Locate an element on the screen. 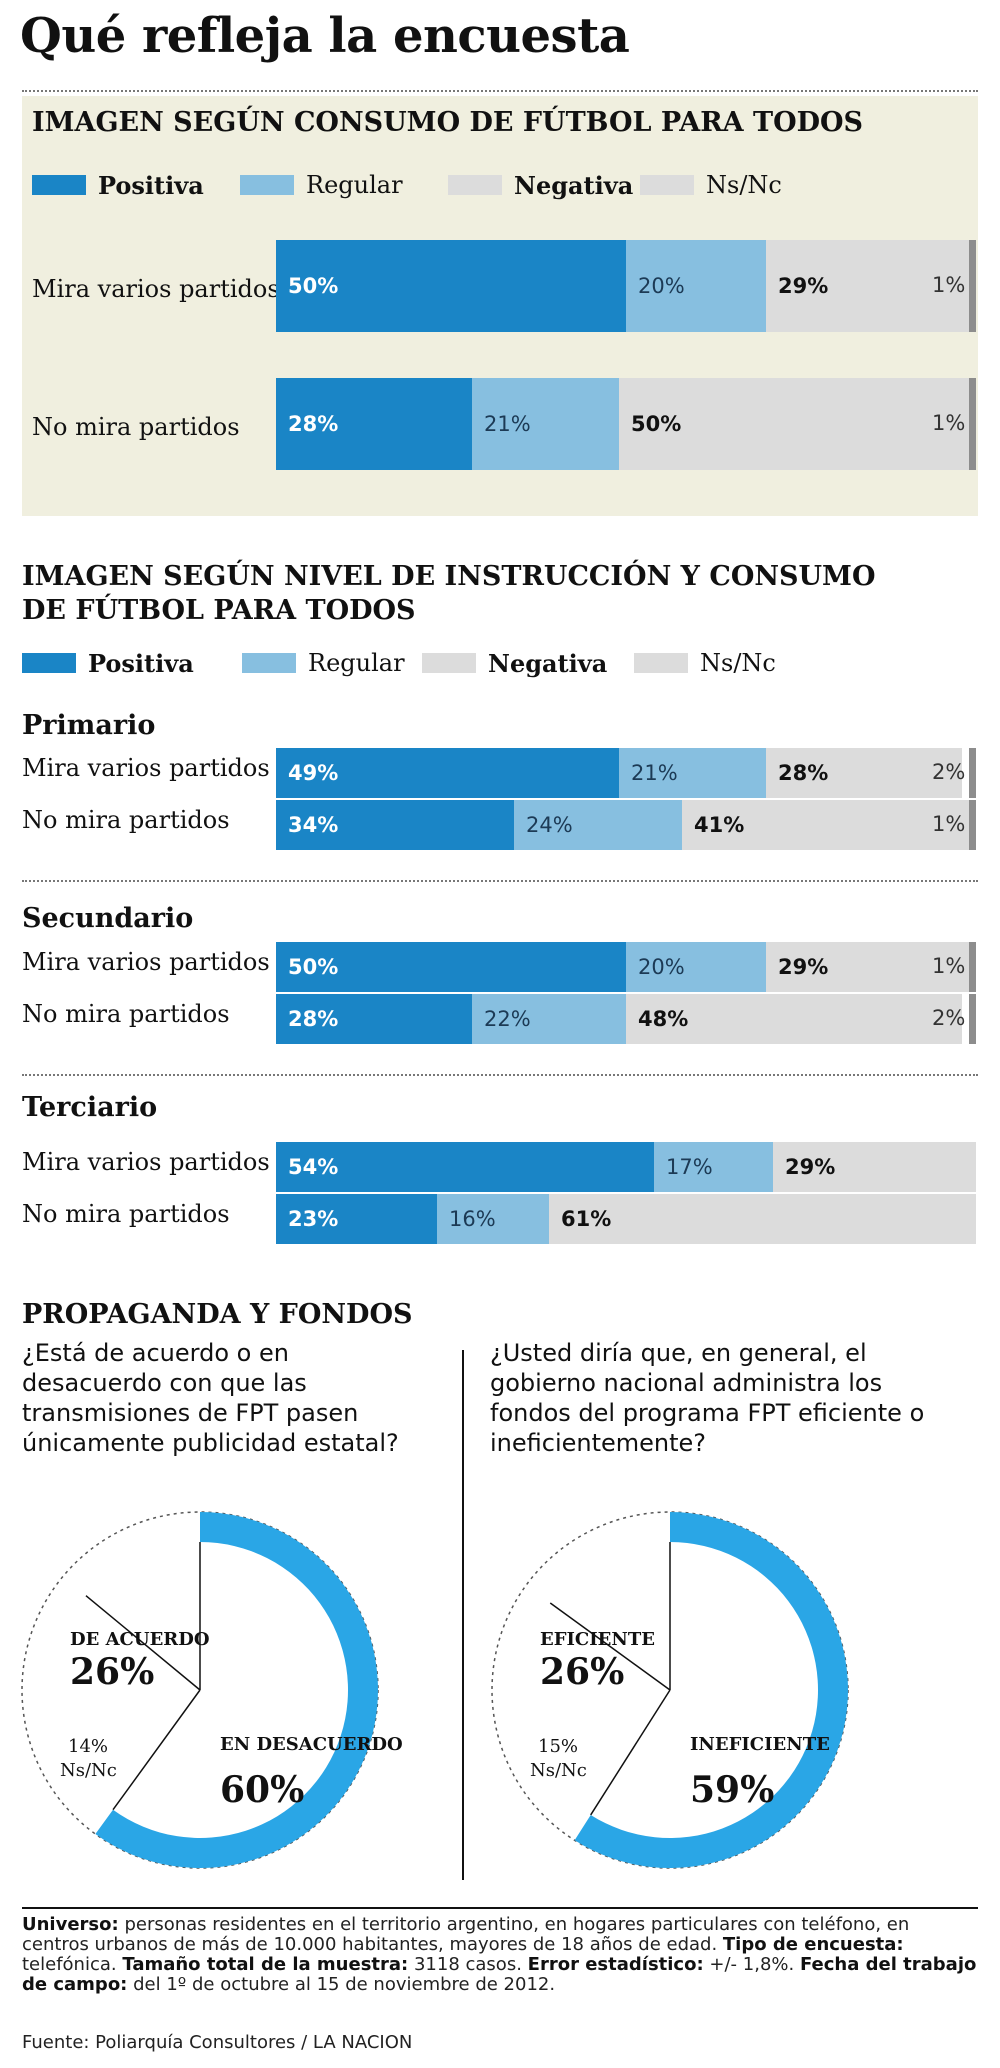 The height and width of the screenshot is (2068, 1000). slice-name: INEFICIENTE is located at coordinates (760, 1744).